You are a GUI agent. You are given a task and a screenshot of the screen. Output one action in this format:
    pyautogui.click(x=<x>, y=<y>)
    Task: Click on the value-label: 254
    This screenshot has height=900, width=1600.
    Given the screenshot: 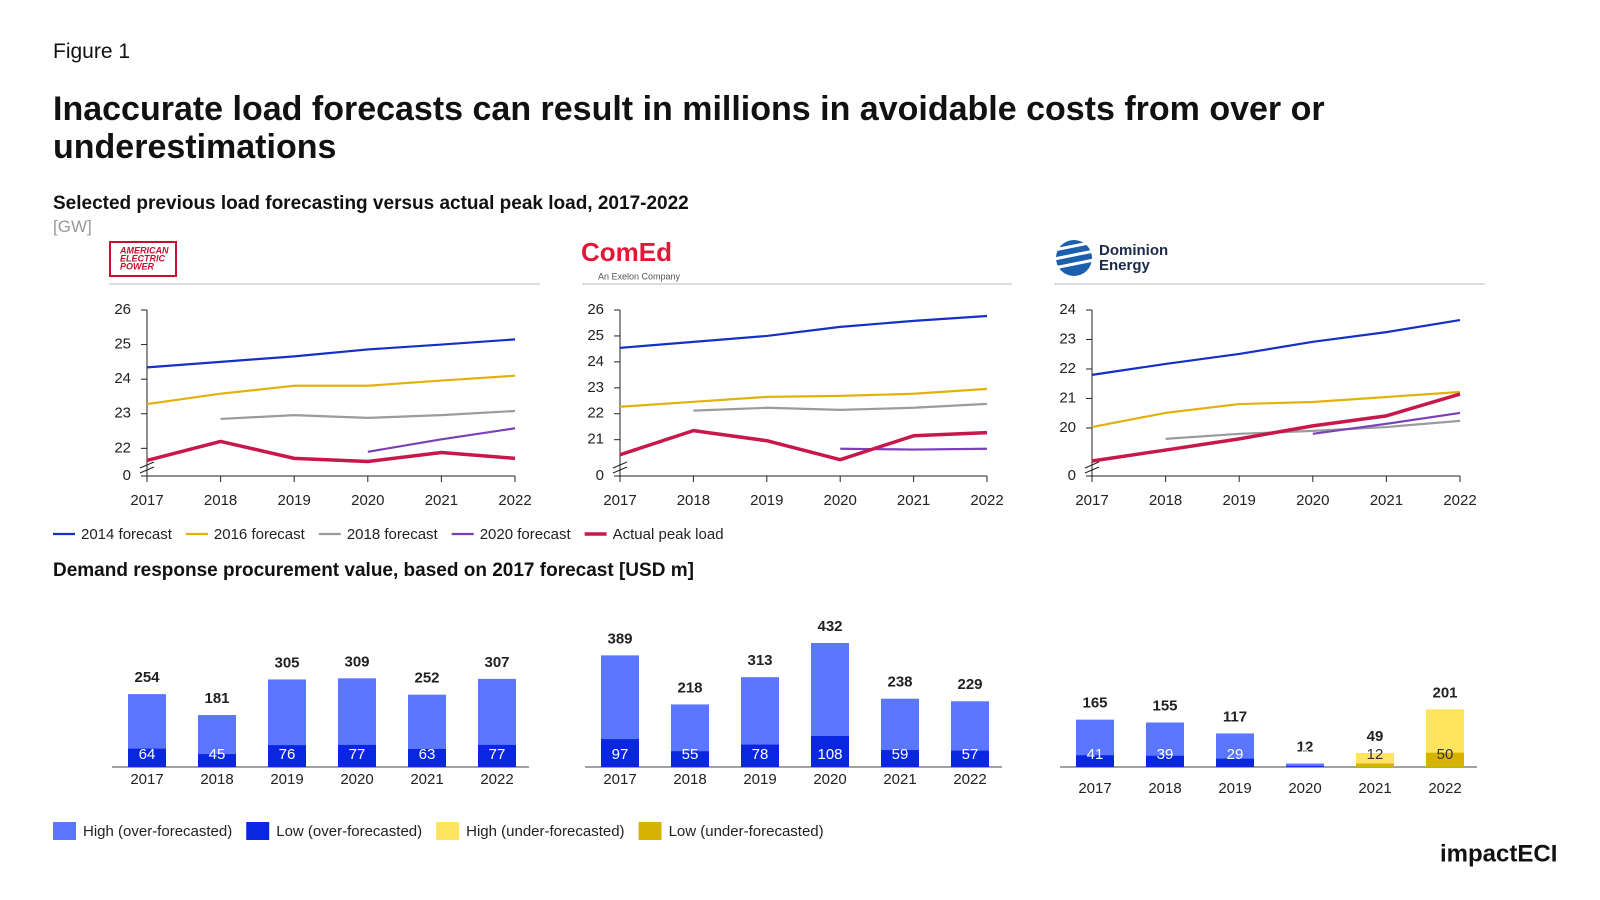 What is the action you would take?
    pyautogui.click(x=147, y=677)
    